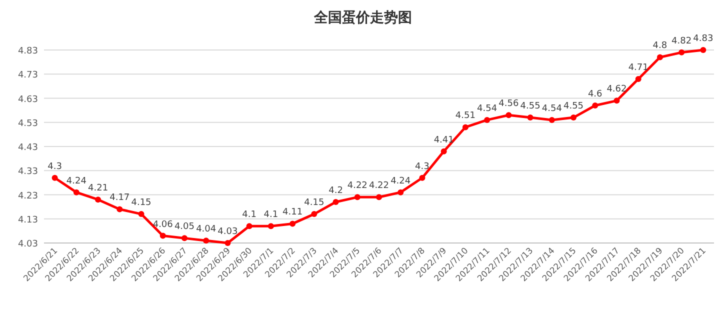 The height and width of the screenshot is (327, 726). Describe the element at coordinates (98, 189) in the screenshot. I see `data-label: 4.21` at that location.